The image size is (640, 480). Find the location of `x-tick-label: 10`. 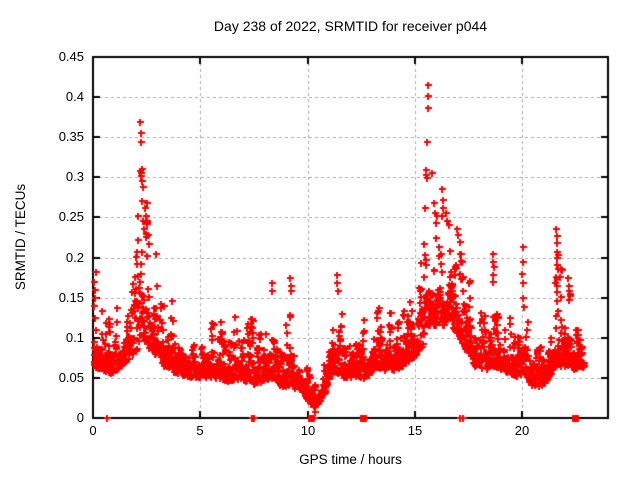

x-tick-label: 10 is located at coordinates (308, 430).